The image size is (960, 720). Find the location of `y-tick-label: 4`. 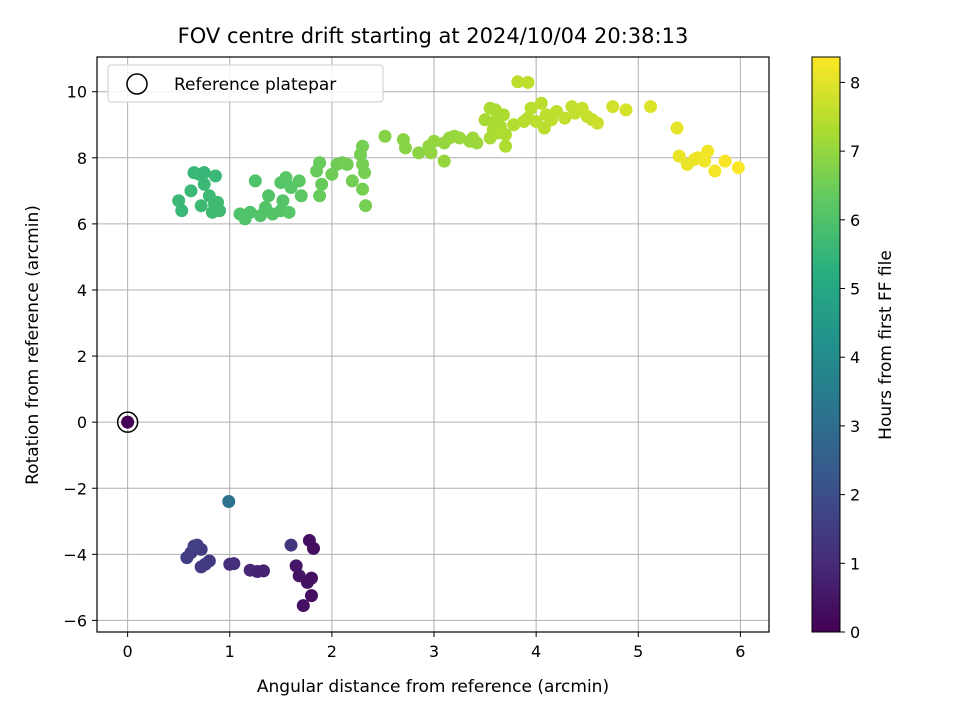

y-tick-label: 4 is located at coordinates (82, 290).